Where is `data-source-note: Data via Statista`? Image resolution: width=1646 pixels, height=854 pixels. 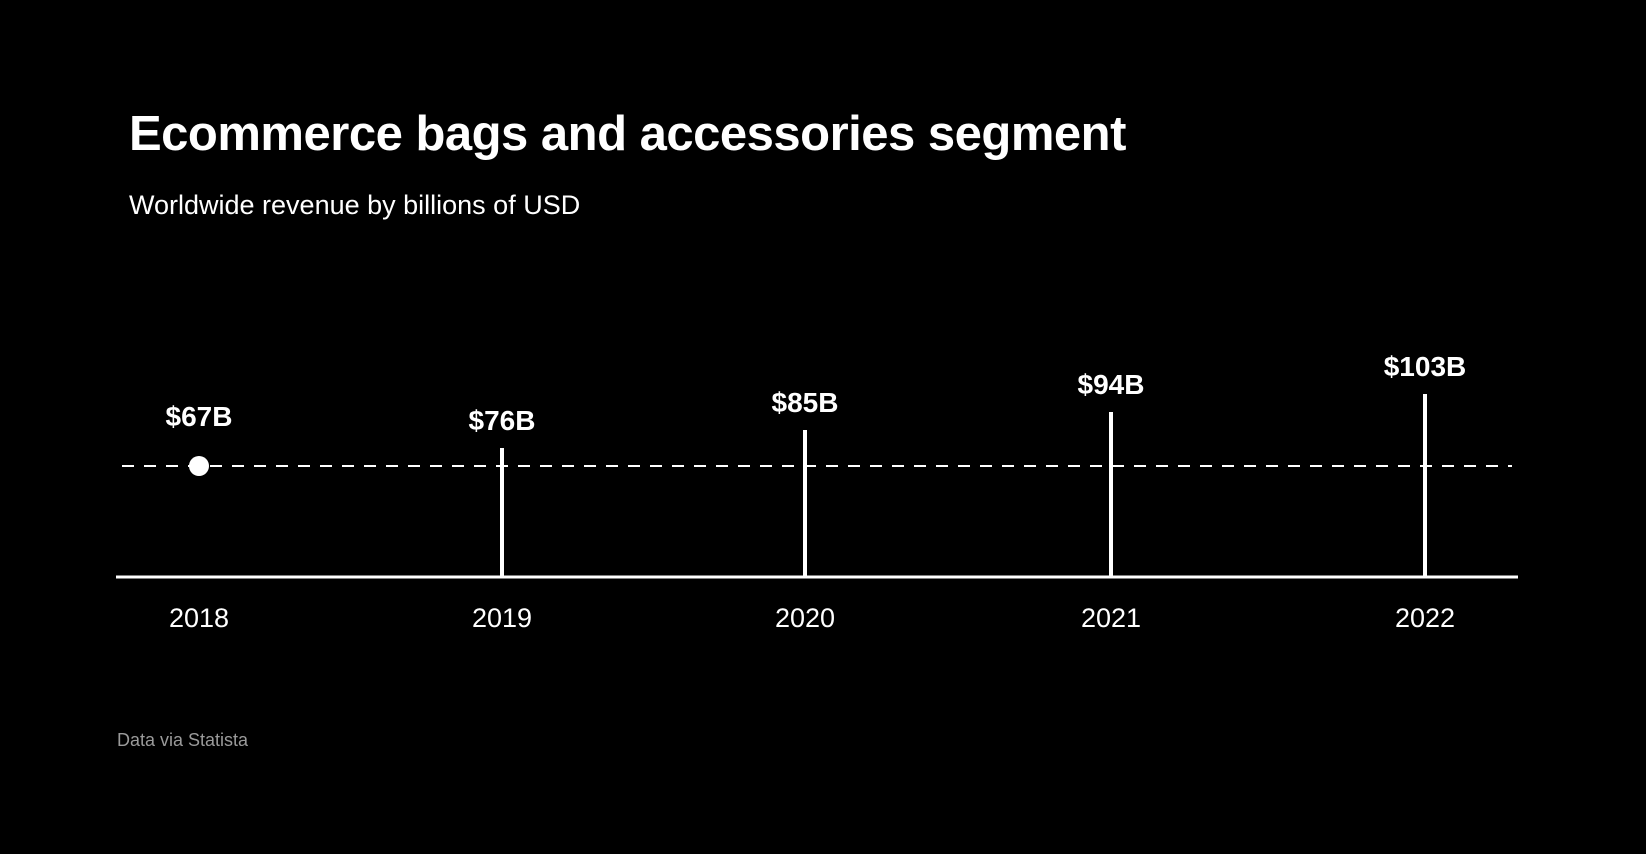
data-source-note: Data via Statista is located at coordinates (183, 740).